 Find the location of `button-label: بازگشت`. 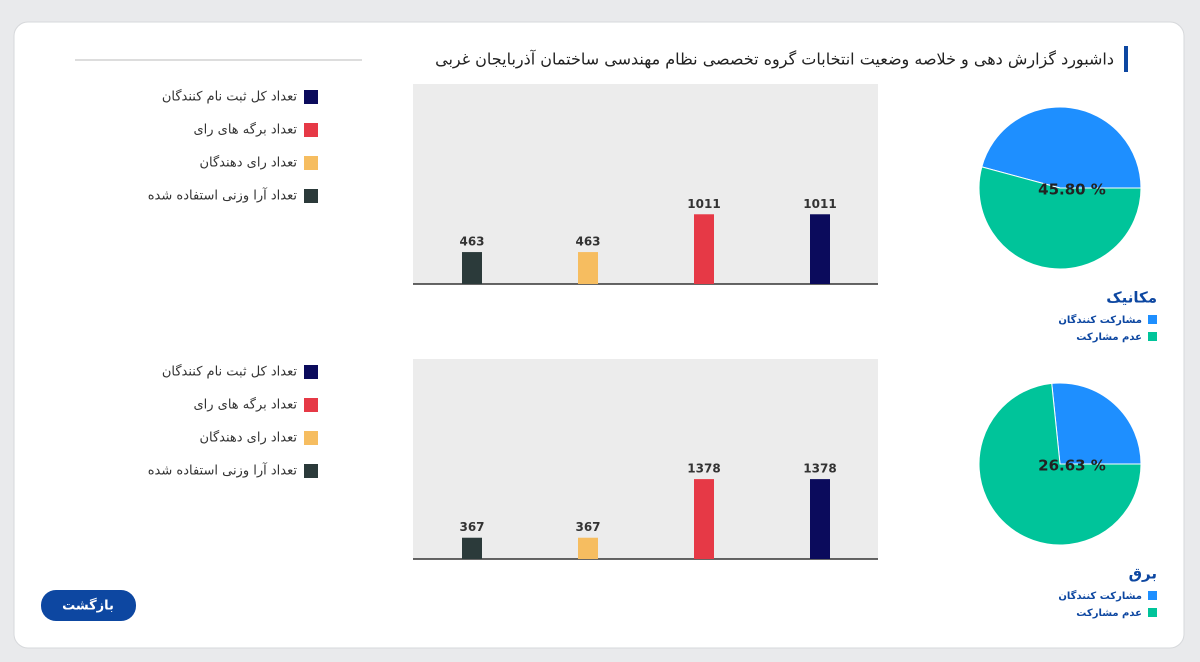

button-label: بازگشت is located at coordinates (88, 606).